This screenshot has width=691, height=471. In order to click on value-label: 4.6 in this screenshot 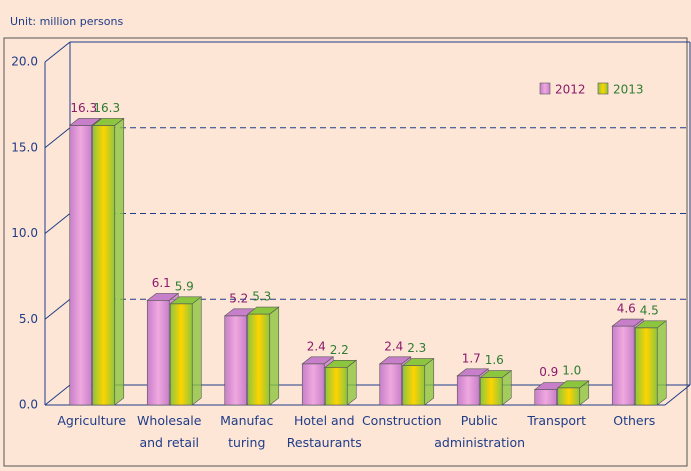, I will do `click(626, 309)`.